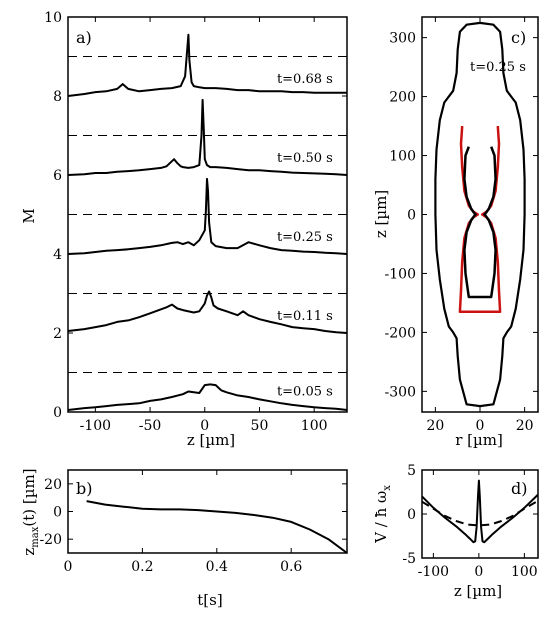 Image resolution: width=545 pixels, height=621 pixels. What do you see at coordinates (35, 536) in the screenshot?
I see `panel-b-ylabel-sub: max` at bounding box center [35, 536].